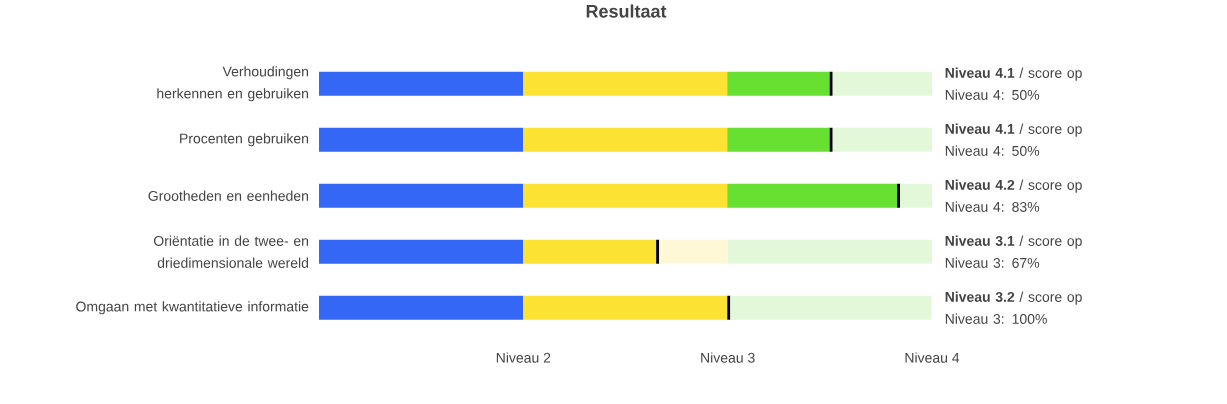 This screenshot has height=404, width=1227. Describe the element at coordinates (1013, 196) in the screenshot. I see `text: Niveau 4.2 / score op Niveau 4: 83%` at that location.